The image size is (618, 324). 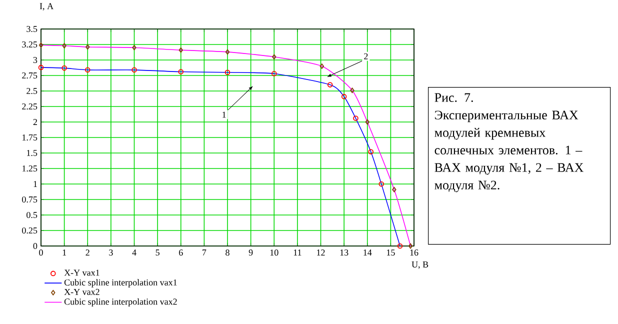 I want to click on y-tick-label: 0.25, so click(x=30, y=230).